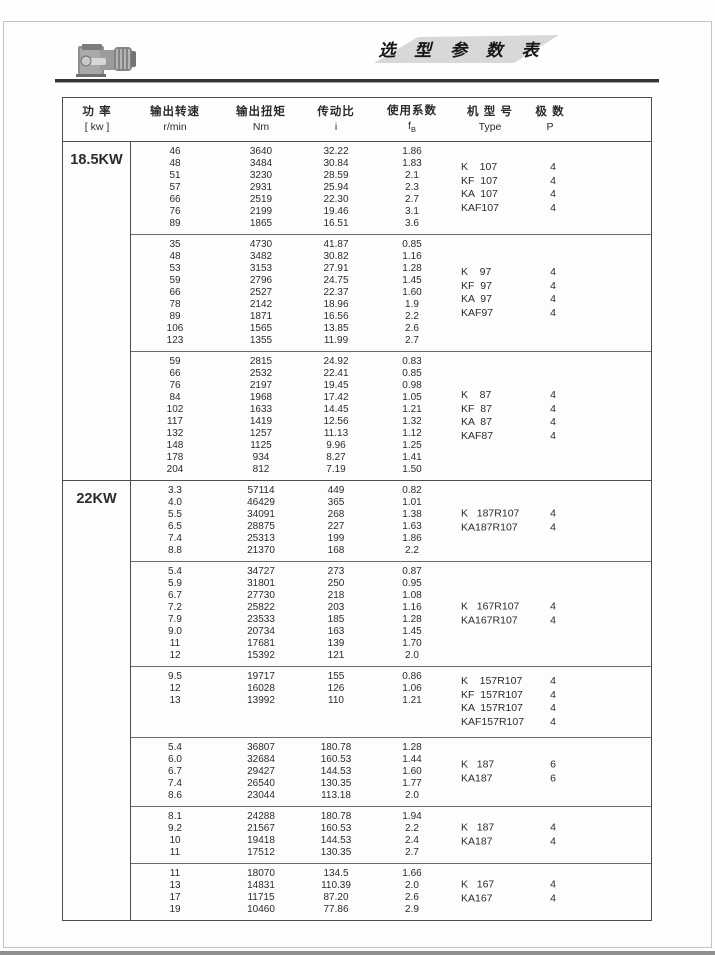 The image size is (715, 955). What do you see at coordinates (551, 423) in the screenshot?
I see `model-line: KA 87 4` at bounding box center [551, 423].